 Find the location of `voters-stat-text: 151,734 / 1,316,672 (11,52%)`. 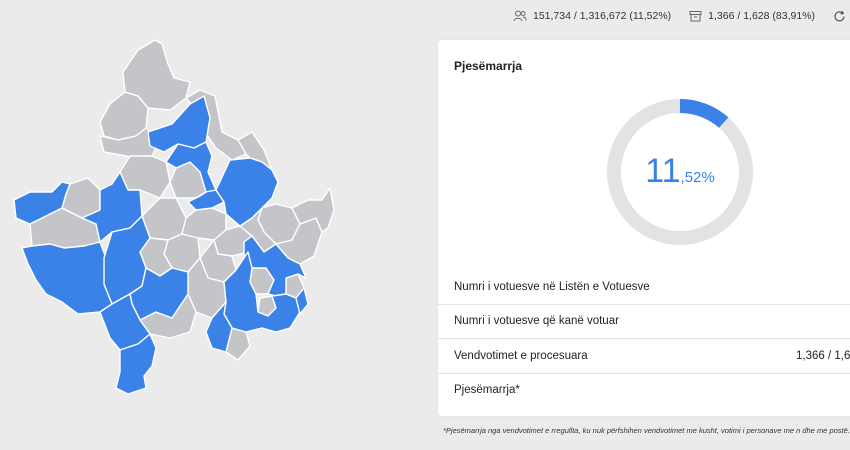

voters-stat-text: 151,734 / 1,316,672 (11,52%) is located at coordinates (602, 16).